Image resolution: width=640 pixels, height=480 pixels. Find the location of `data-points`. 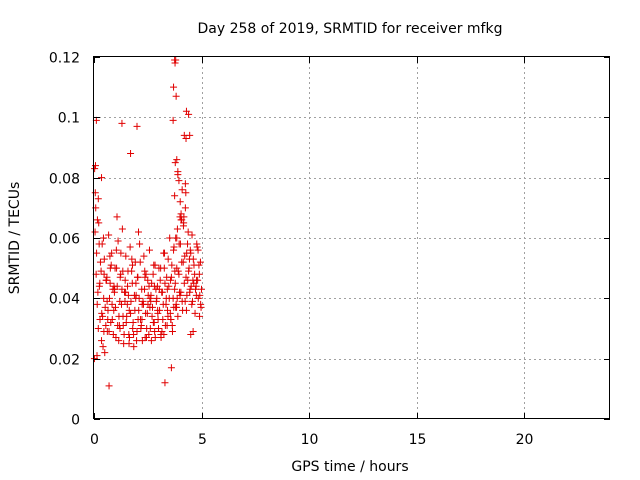

data-points is located at coordinates (147, 223).